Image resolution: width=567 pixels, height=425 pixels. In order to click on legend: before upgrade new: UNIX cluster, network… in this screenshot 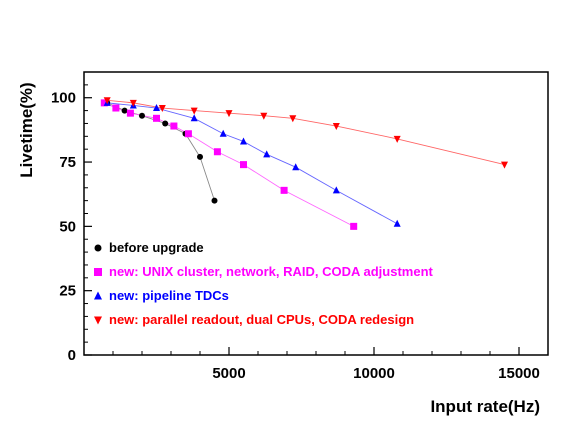, I will do `click(264, 283)`.